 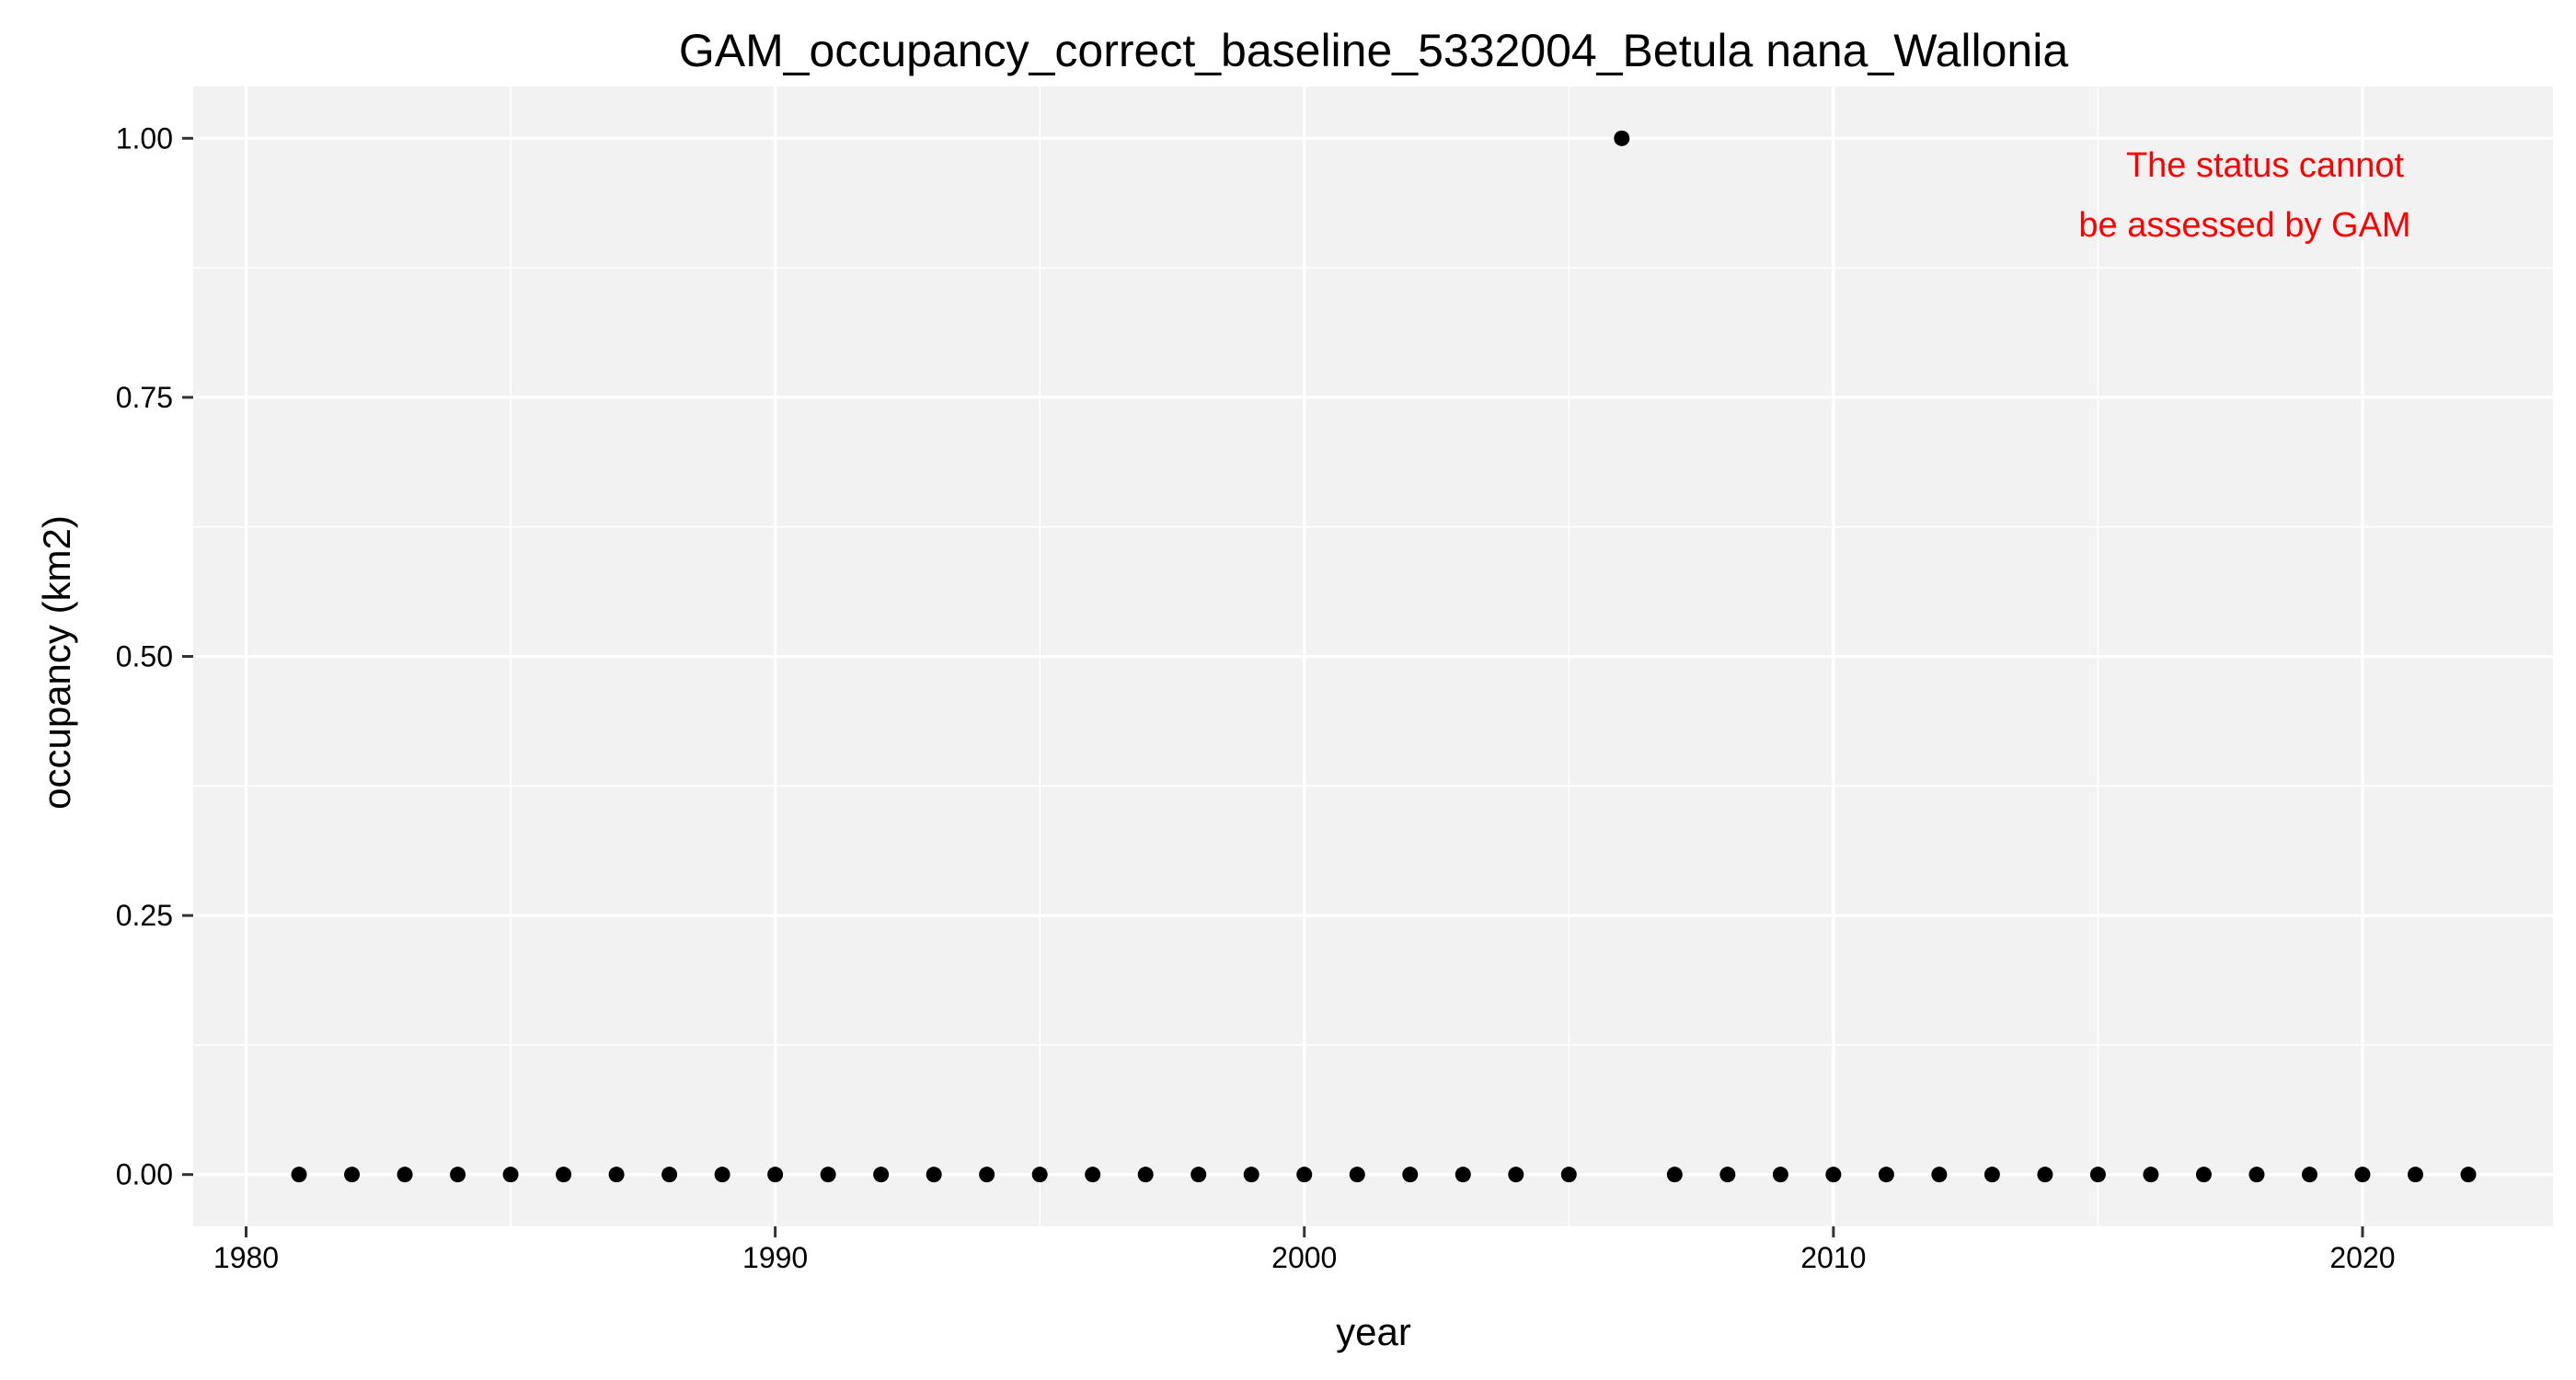 What do you see at coordinates (144, 1174) in the screenshot?
I see `y-tick-label: 0.00` at bounding box center [144, 1174].